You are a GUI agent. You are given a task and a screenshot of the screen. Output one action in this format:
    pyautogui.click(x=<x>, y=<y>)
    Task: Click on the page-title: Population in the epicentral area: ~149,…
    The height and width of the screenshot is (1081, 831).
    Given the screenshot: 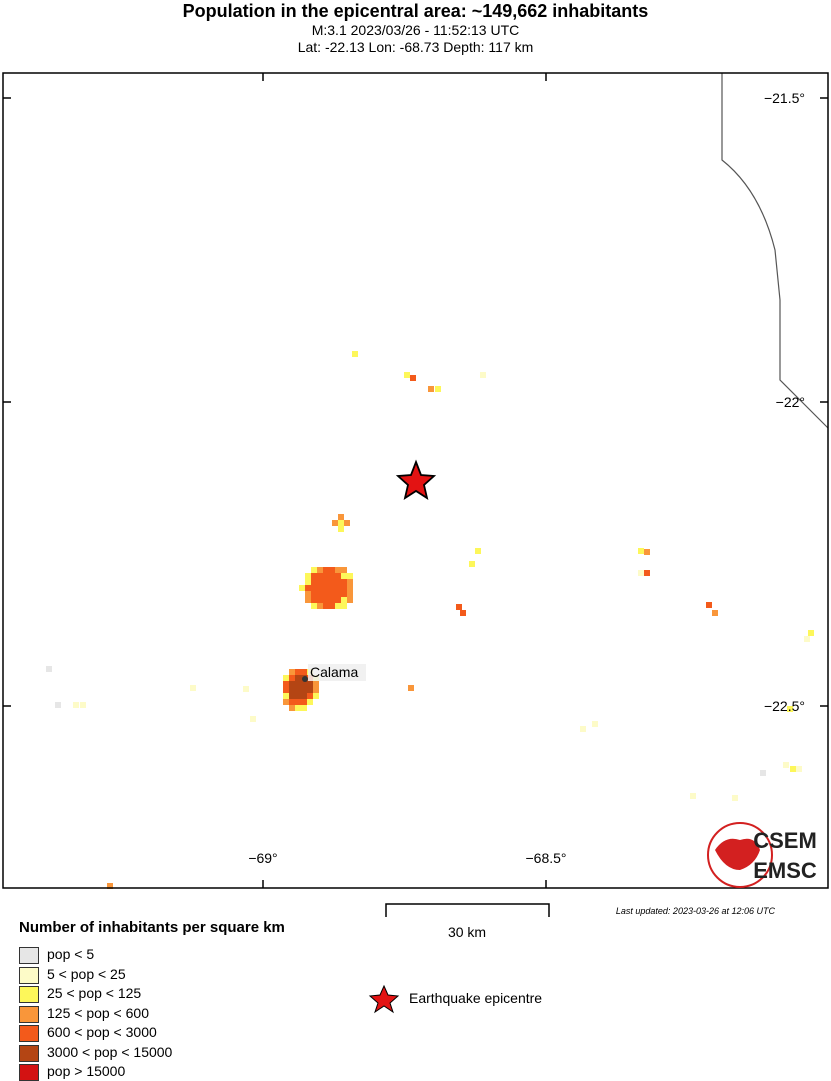 What is the action you would take?
    pyautogui.click(x=415, y=11)
    